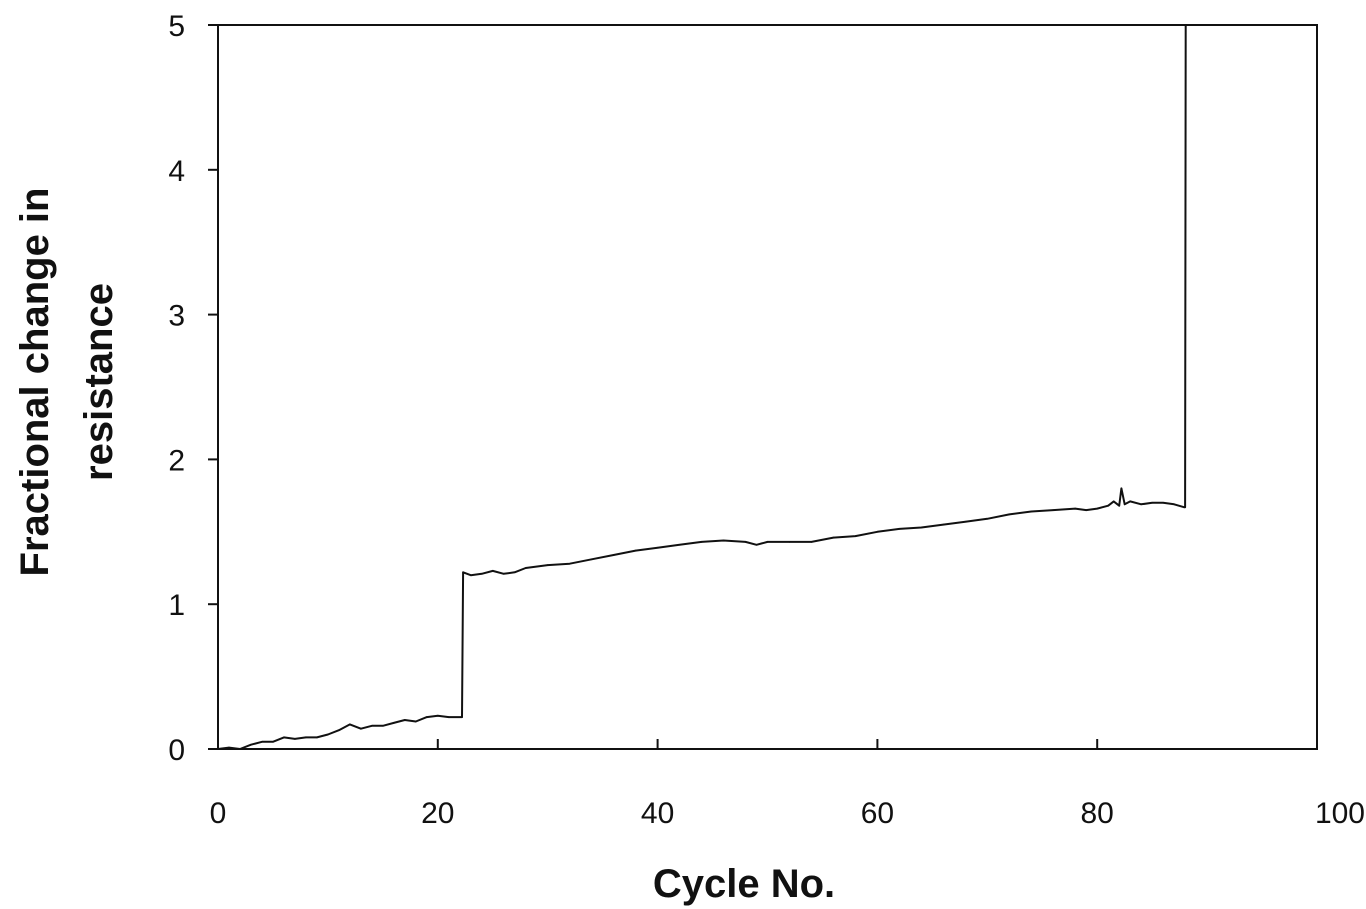 The width and height of the screenshot is (1366, 909). I want to click on y-axis-title: Fractional change in resistance, so click(67, 382).